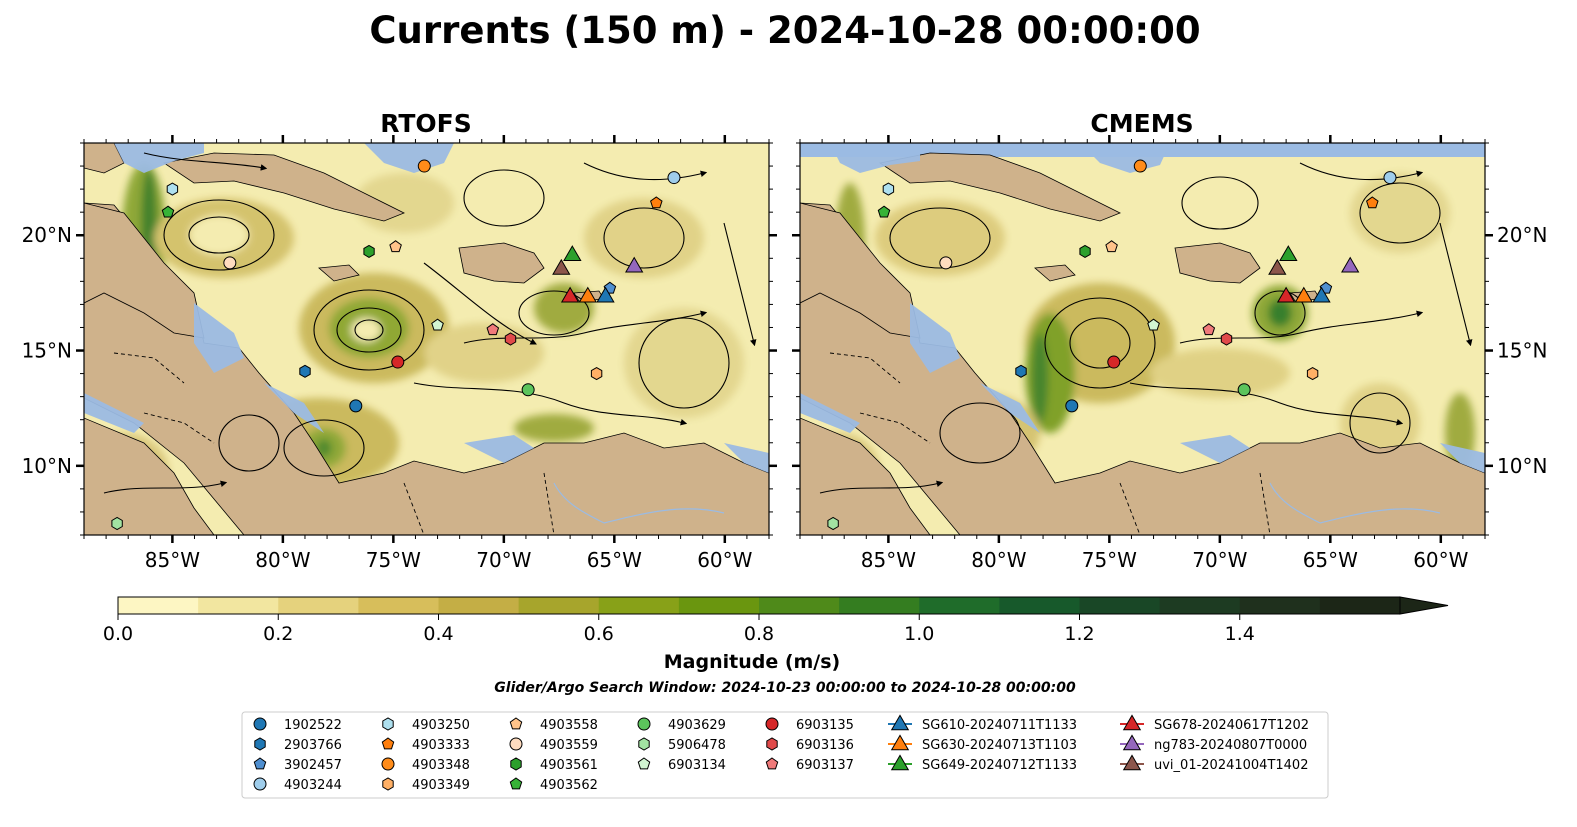 The image size is (1577, 827). Describe the element at coordinates (900, 762) in the screenshot. I see `legend-marker-SG649-20240712T1133` at that location.